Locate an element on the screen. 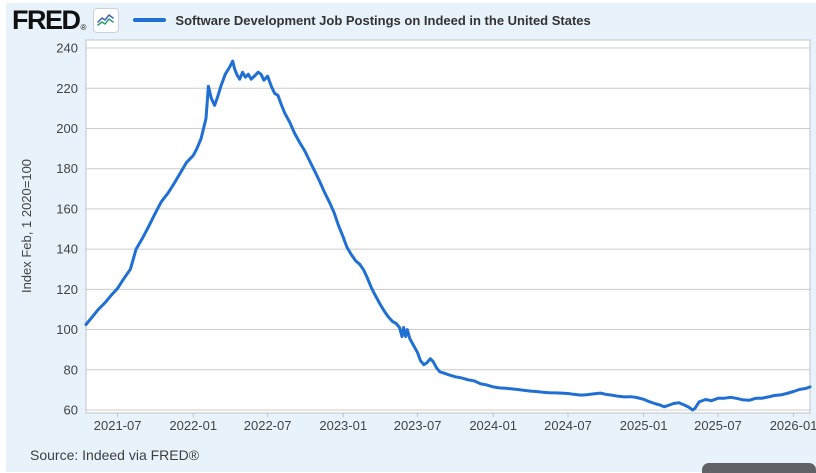  y-tick-label: 160 is located at coordinates (67, 208).